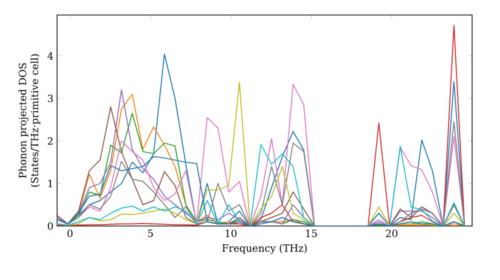 The width and height of the screenshot is (500, 280). Describe the element at coordinates (50, 98) in the screenshot. I see `y-tick-label: 3` at that location.